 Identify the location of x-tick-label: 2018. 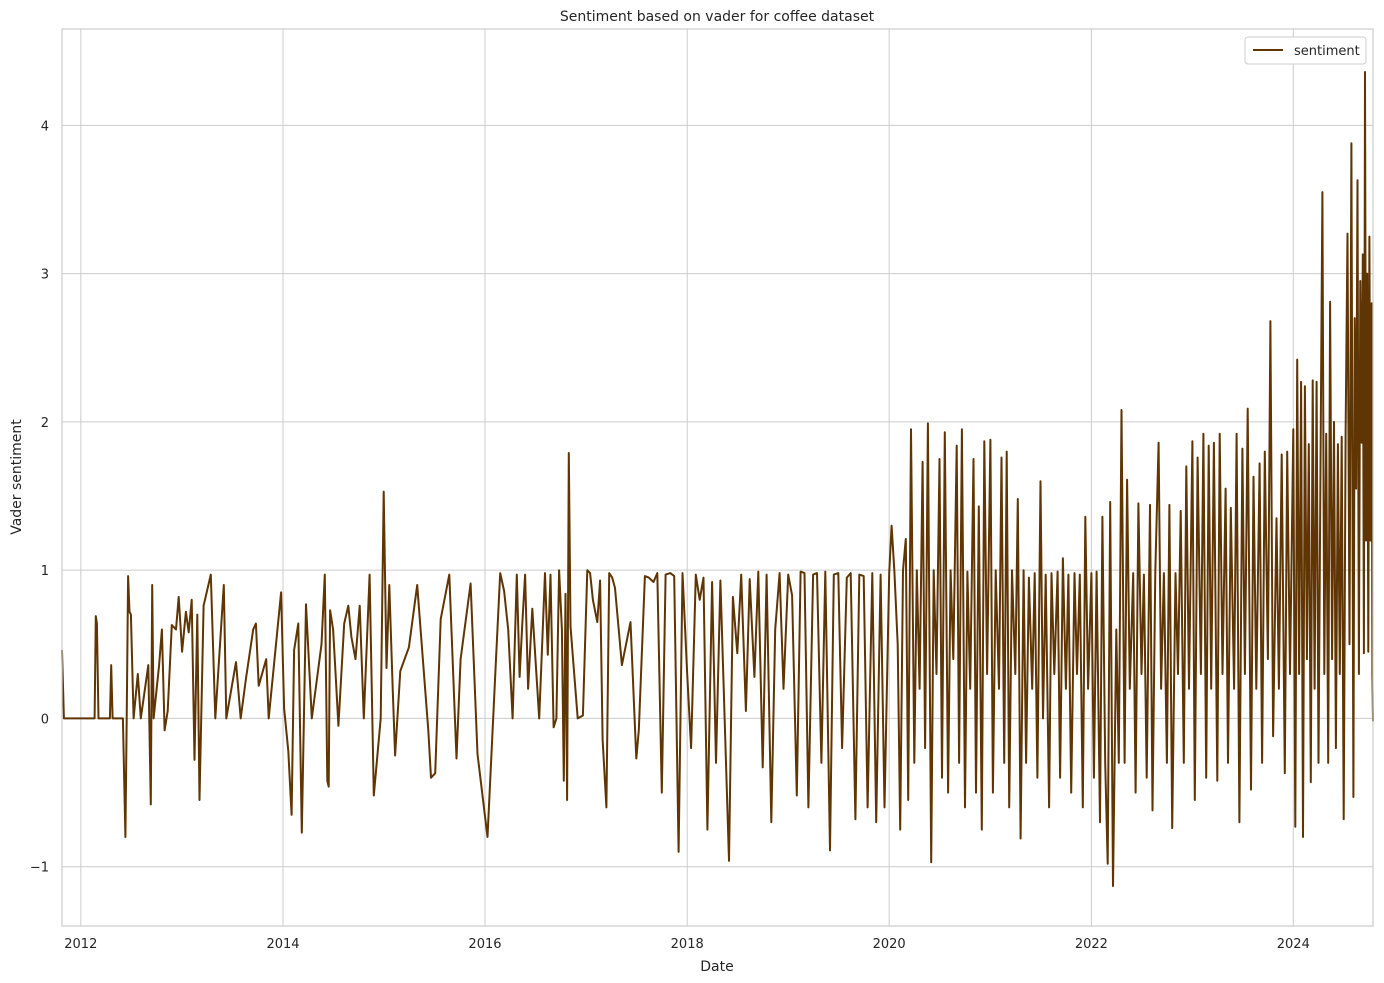
(687, 944).